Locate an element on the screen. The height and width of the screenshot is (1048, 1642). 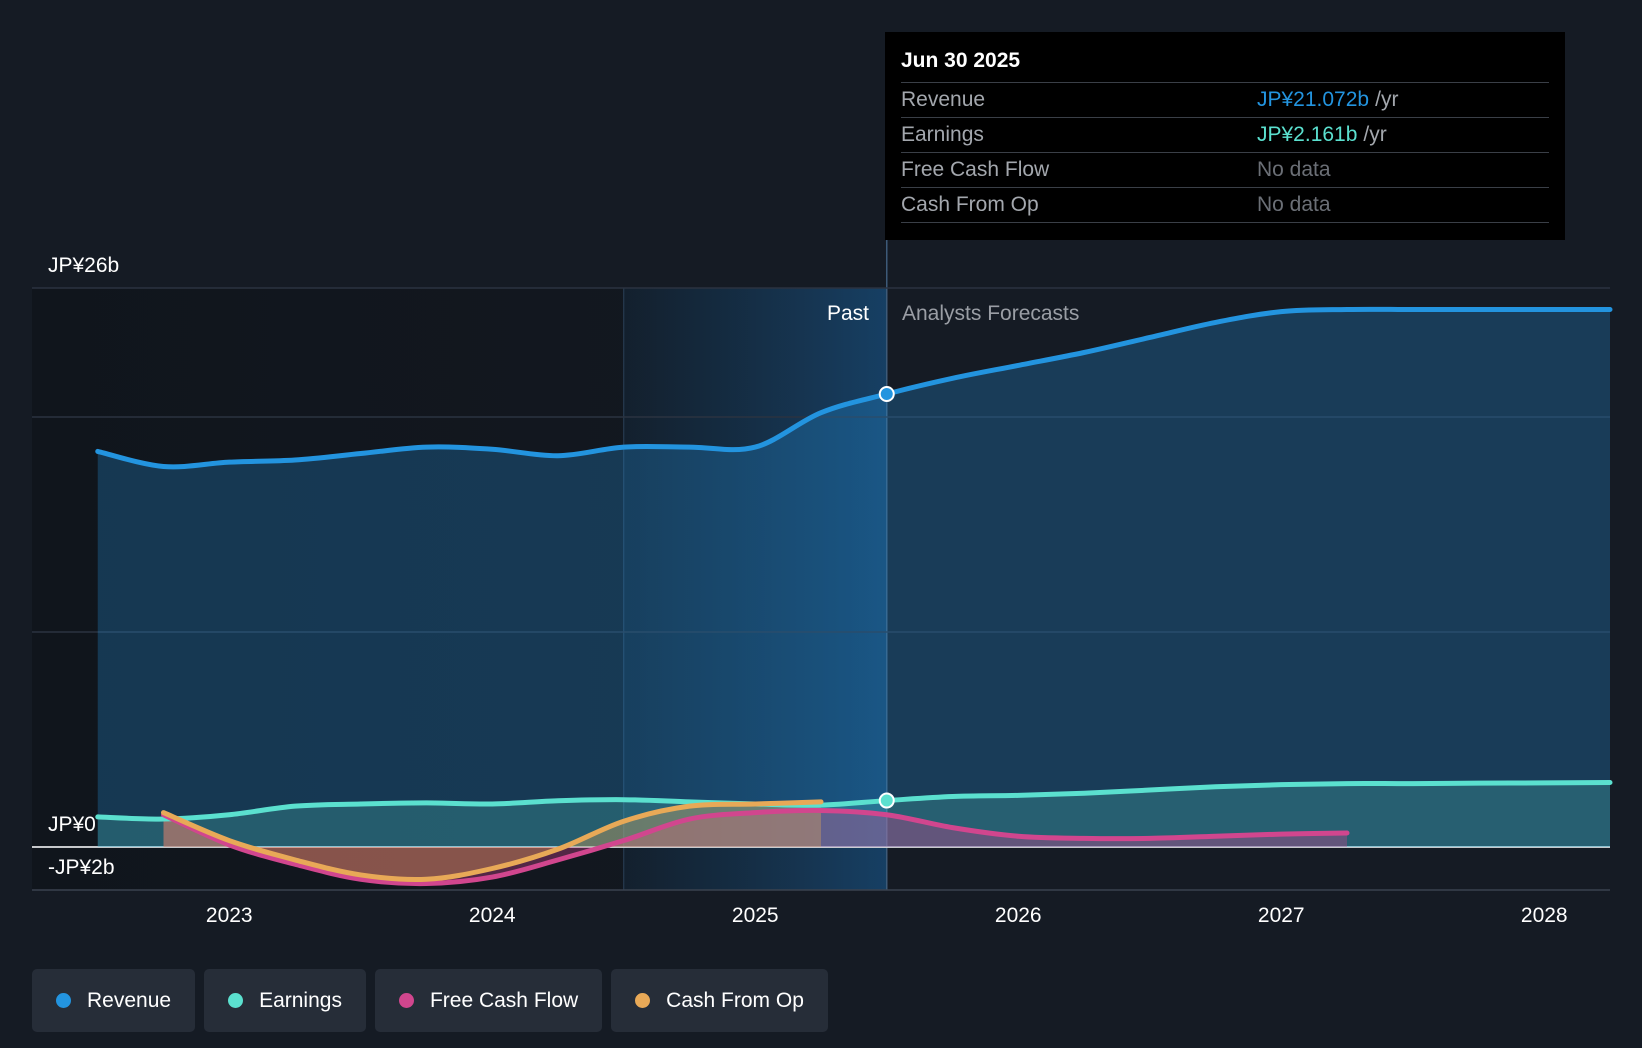
tooltip-label: Revenue is located at coordinates (943, 99).